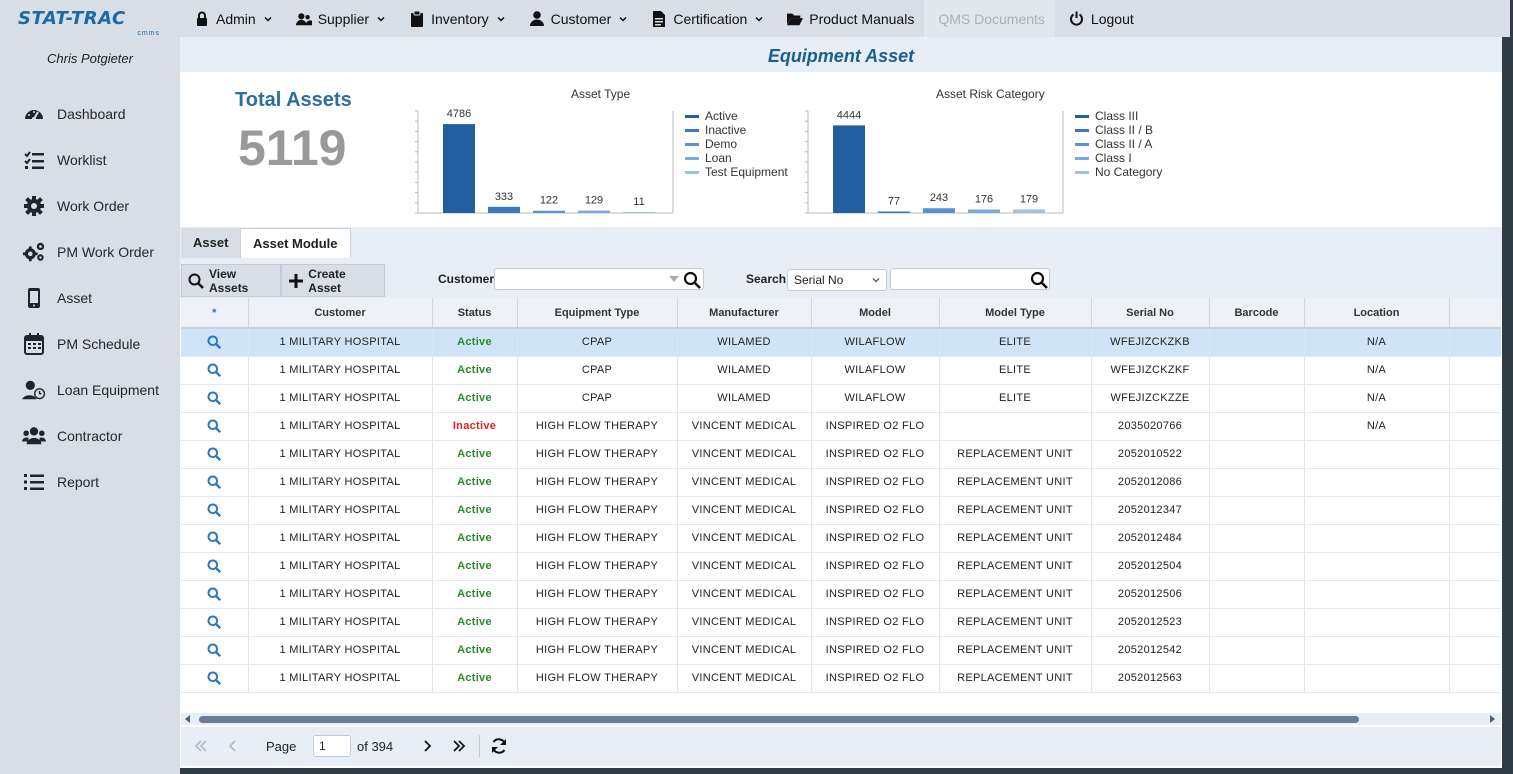 The image size is (1513, 774). I want to click on sidebar-item-asset: Asset, so click(90, 298).